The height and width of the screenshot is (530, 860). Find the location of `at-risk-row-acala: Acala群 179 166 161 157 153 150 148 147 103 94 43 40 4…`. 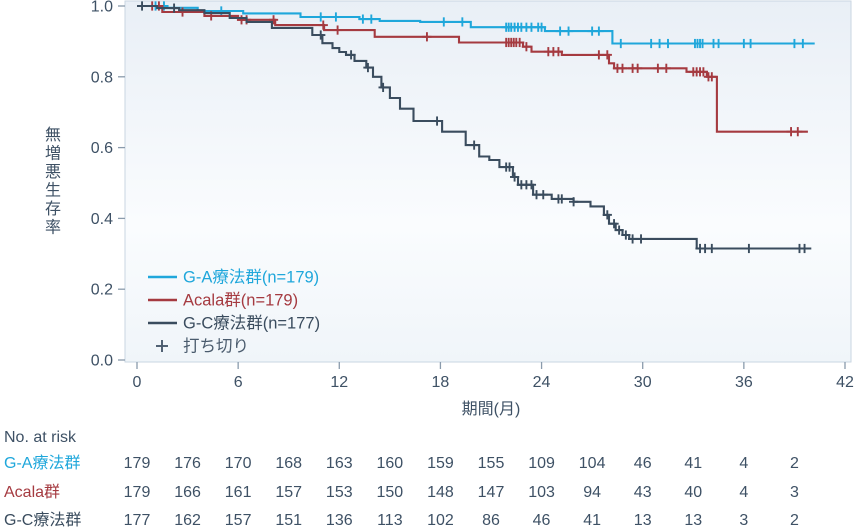

at-risk-row-acala: Acala群 179 166 161 157 153 150 148 147 103 94 43 40 4… is located at coordinates (401, 492).